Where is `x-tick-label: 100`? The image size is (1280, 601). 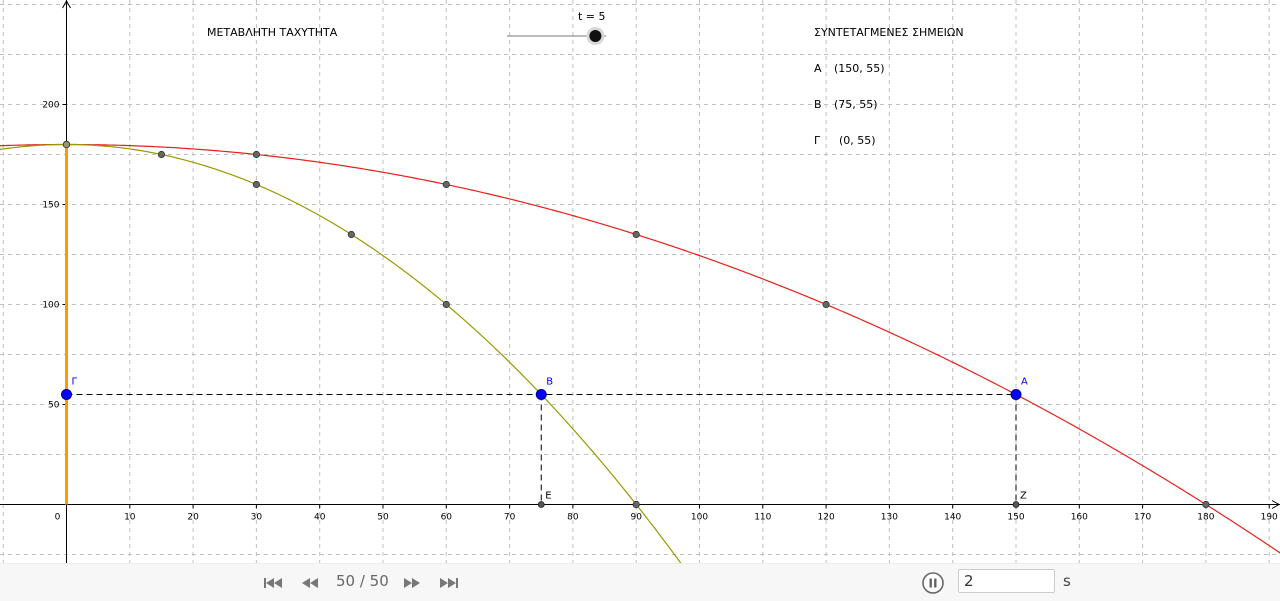 x-tick-label: 100 is located at coordinates (699, 518).